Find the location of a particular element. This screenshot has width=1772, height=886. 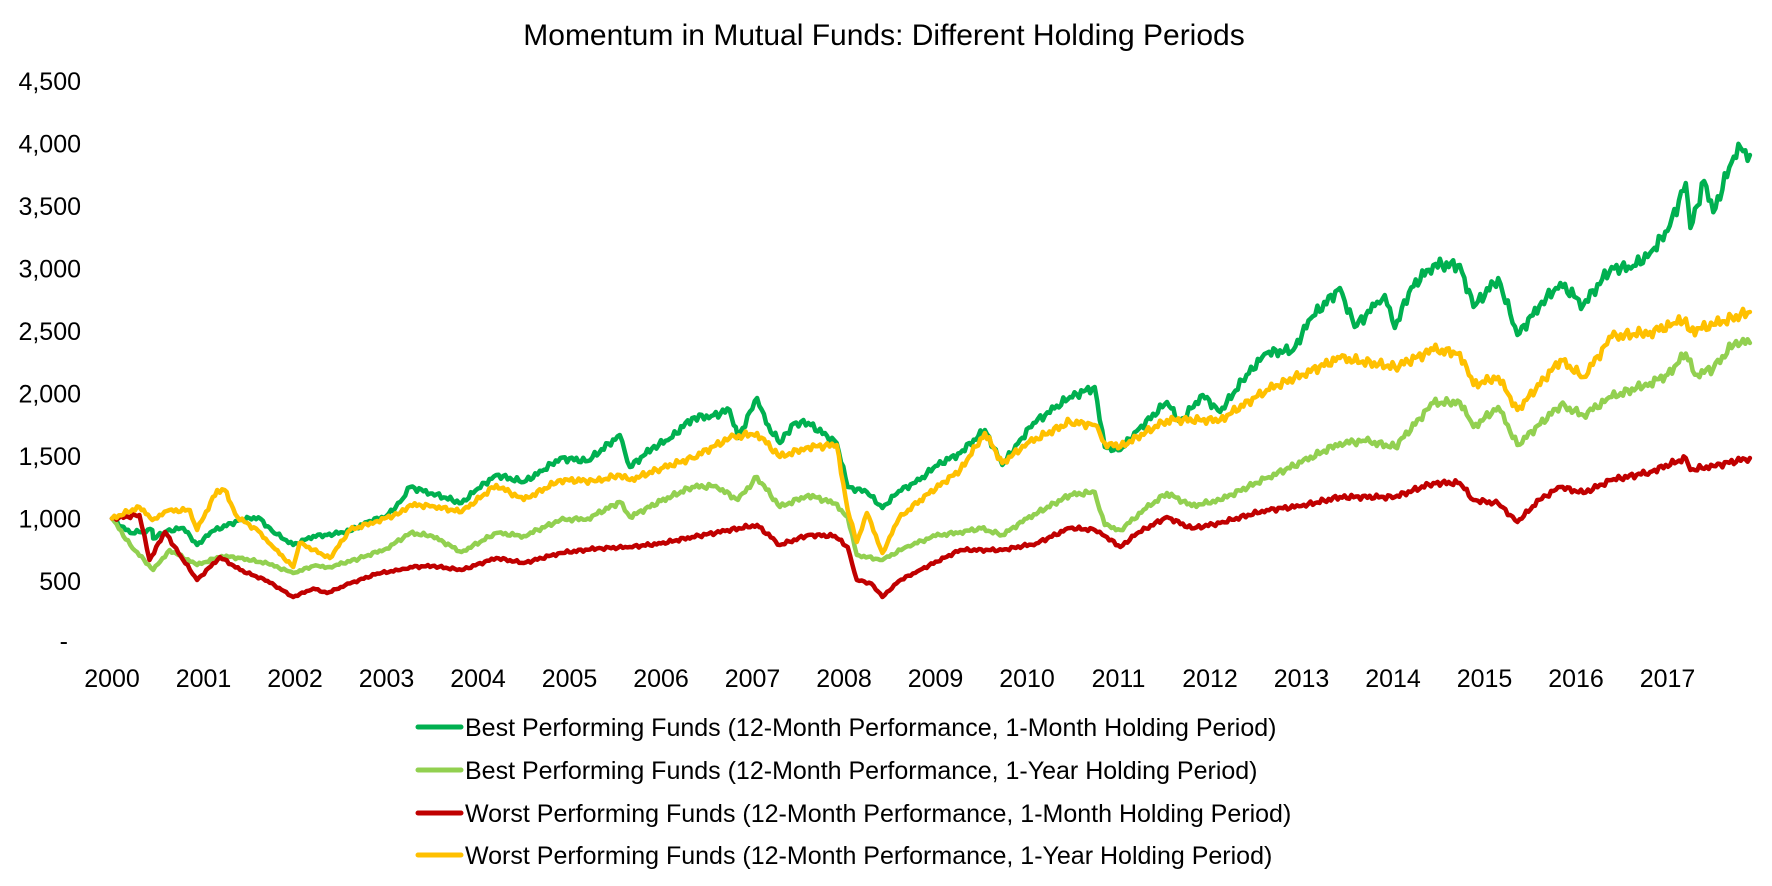

x-tick-label: 2008 is located at coordinates (844, 679).